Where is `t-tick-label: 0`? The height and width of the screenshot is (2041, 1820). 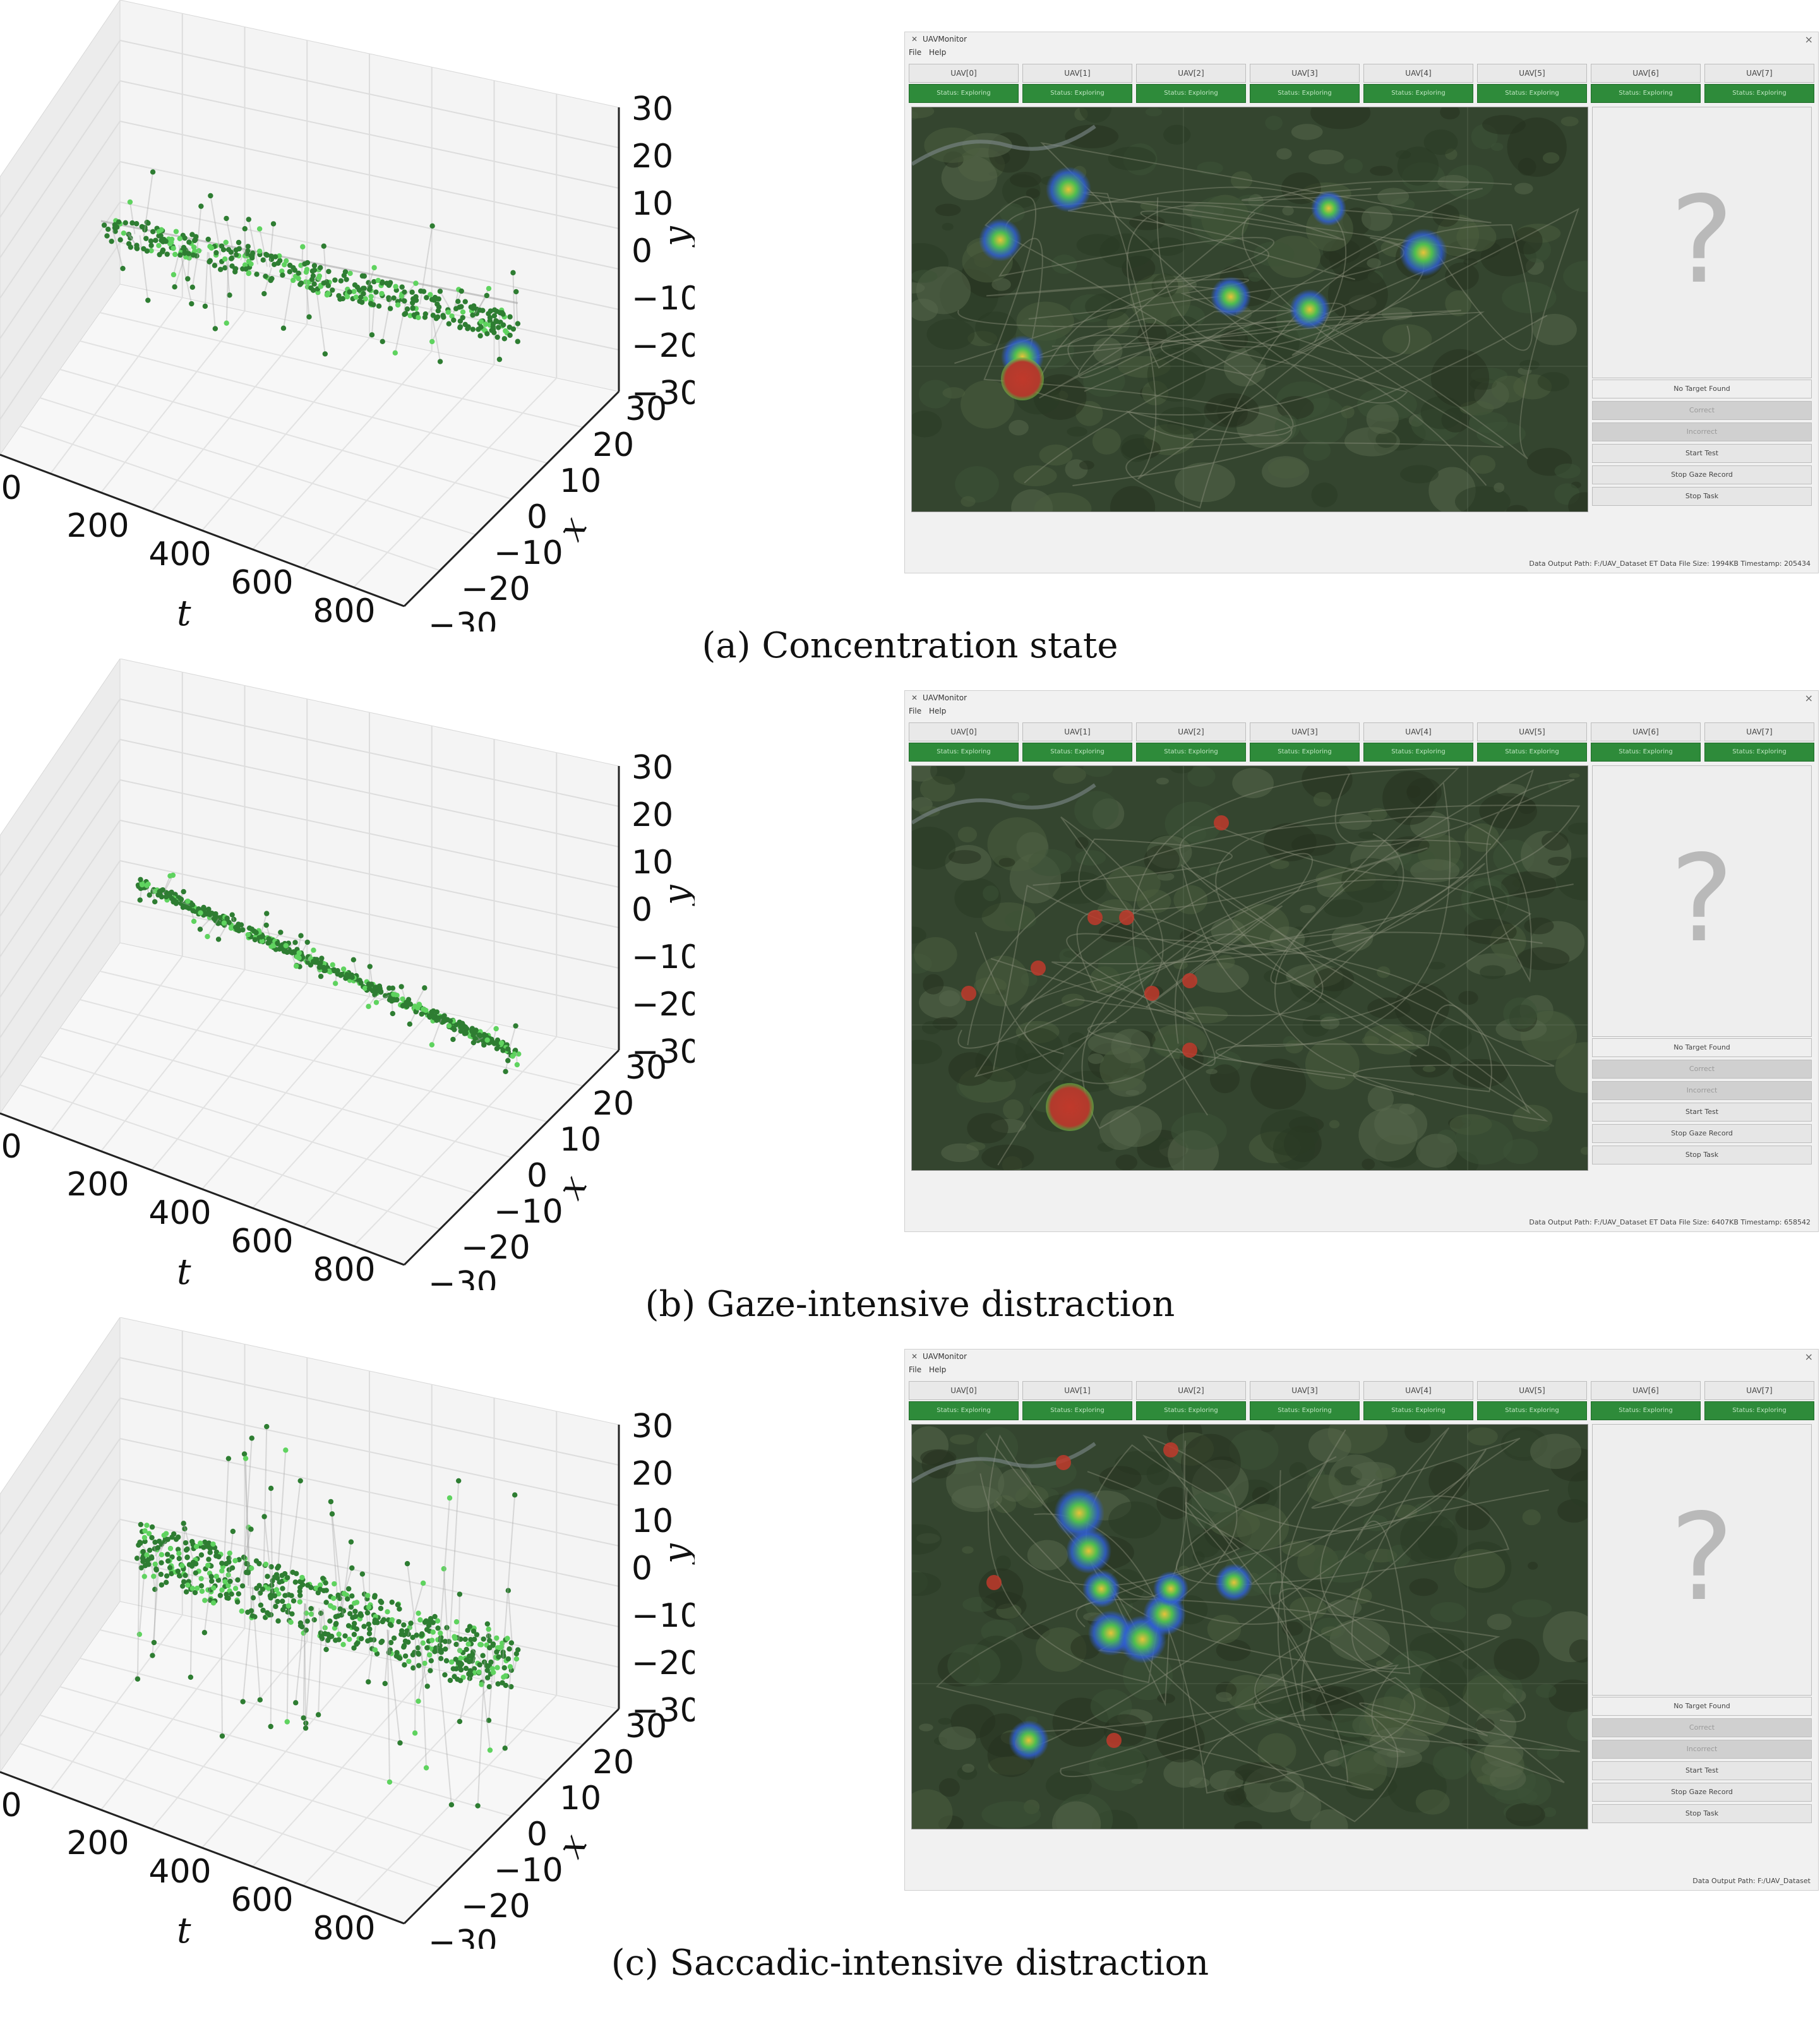 t-tick-label: 0 is located at coordinates (11, 488).